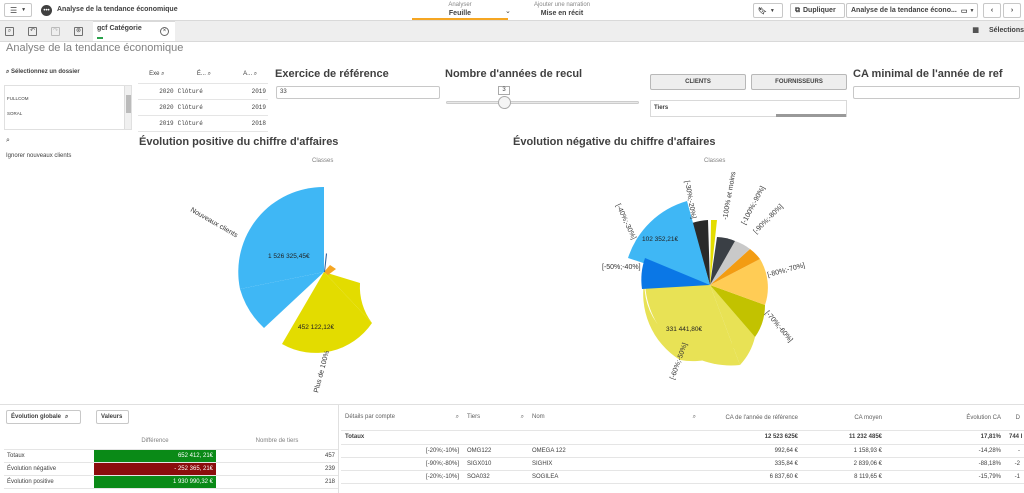  I want to click on column-header: Évolution CA, so click(945, 418).